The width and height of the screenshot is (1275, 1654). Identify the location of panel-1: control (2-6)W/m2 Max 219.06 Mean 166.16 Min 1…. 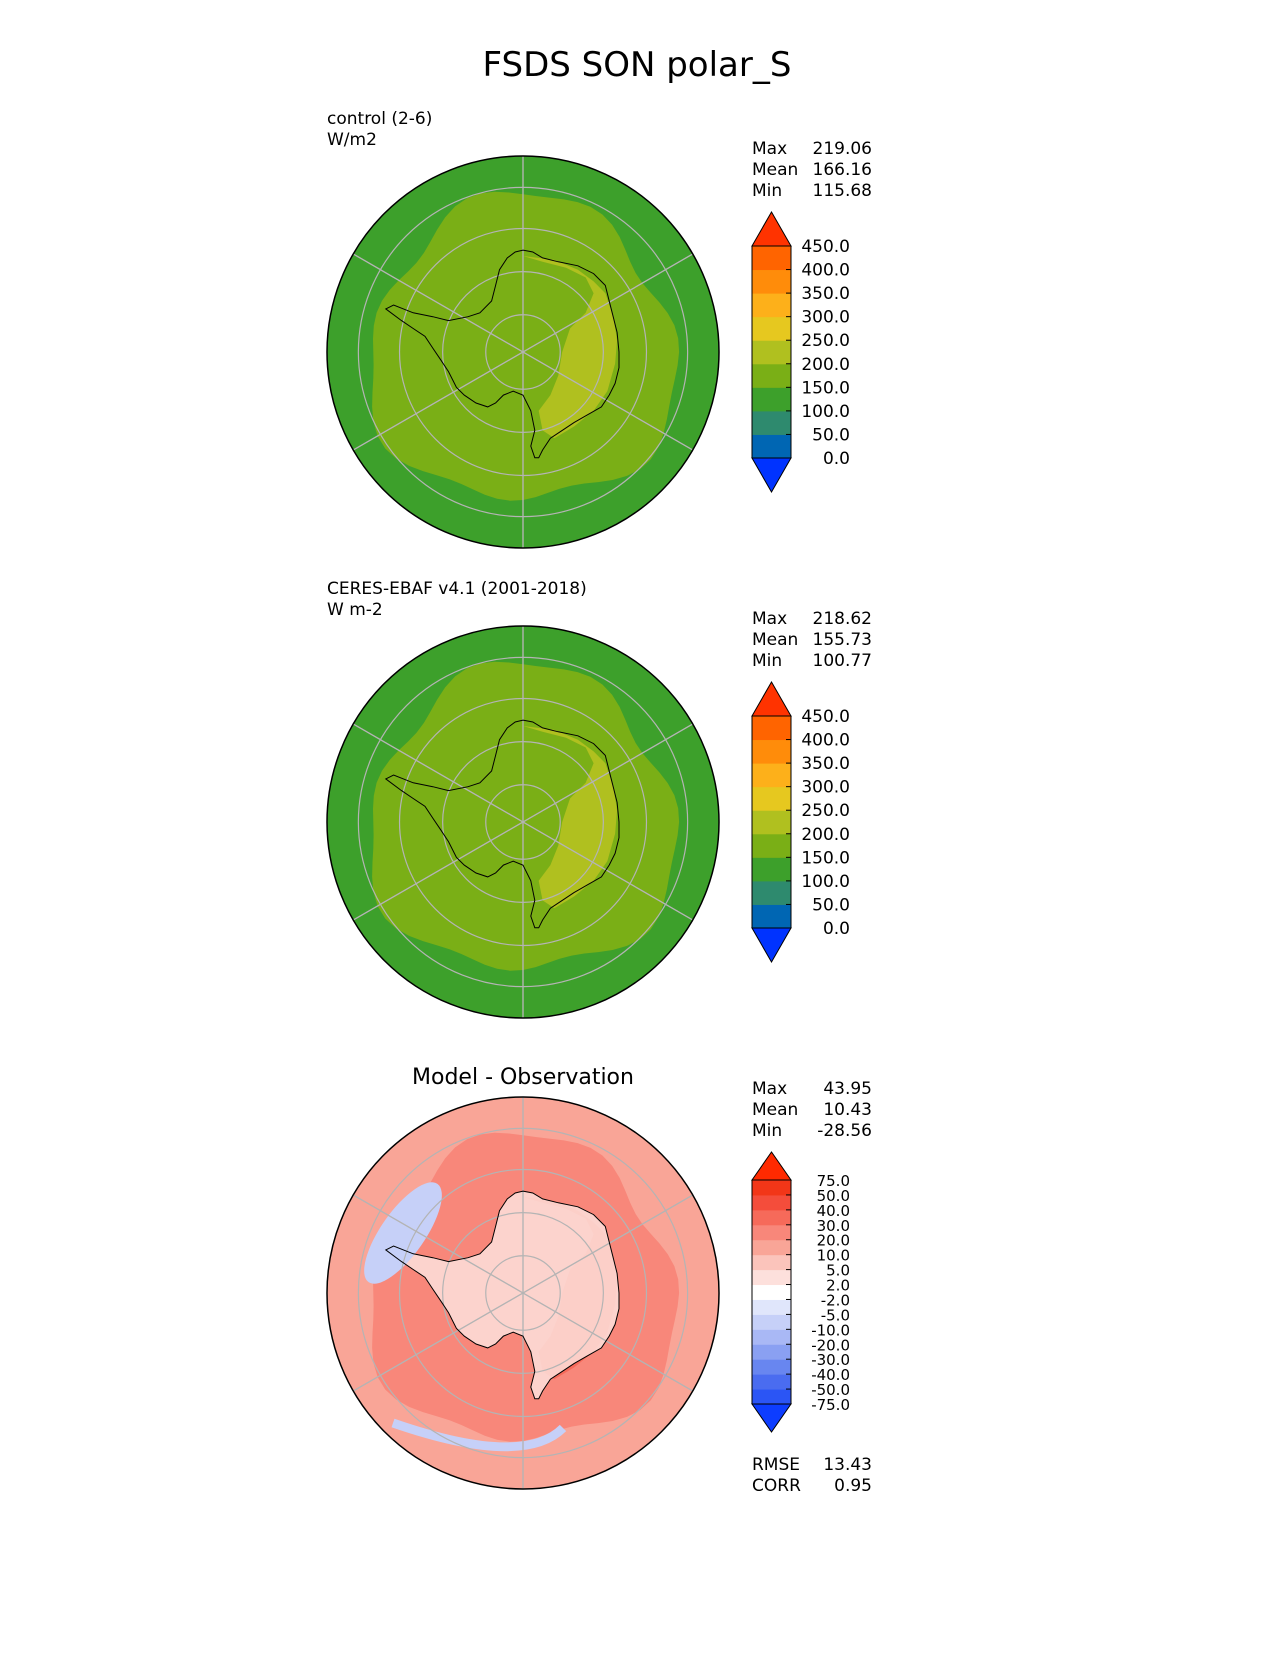
(599, 329).